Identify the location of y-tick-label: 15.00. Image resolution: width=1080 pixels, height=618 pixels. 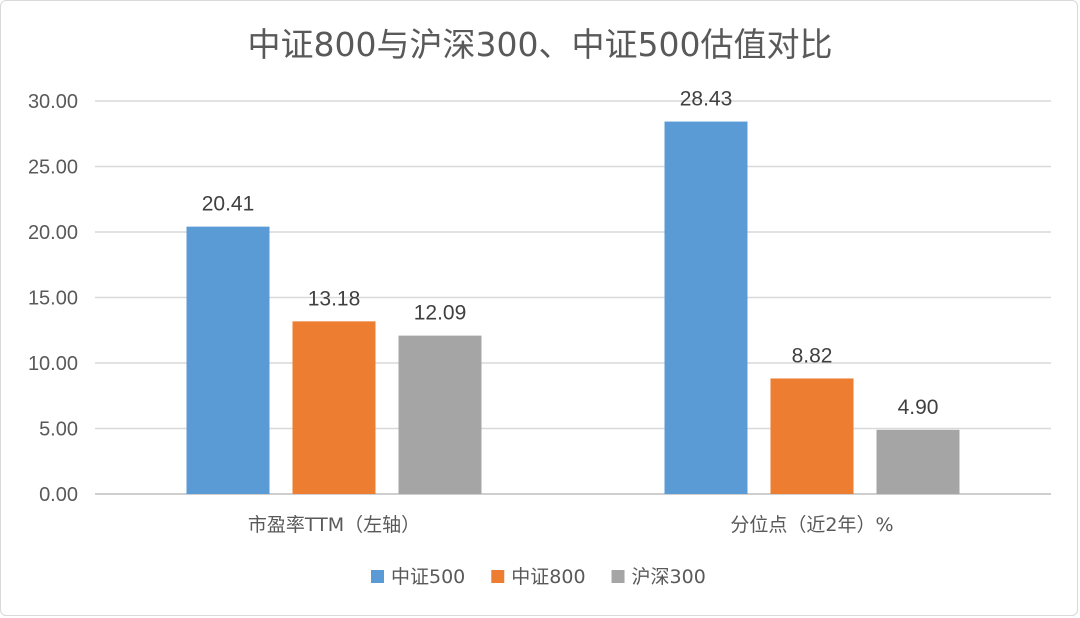
(53, 299).